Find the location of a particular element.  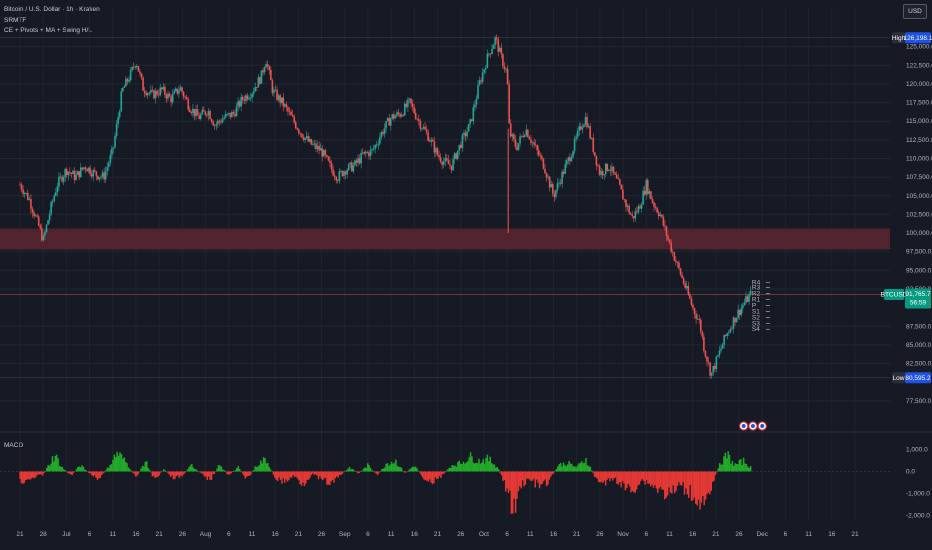

symbol-title: Bitcoin / U.S. Dollar · 1h · Kraken is located at coordinates (52, 9).